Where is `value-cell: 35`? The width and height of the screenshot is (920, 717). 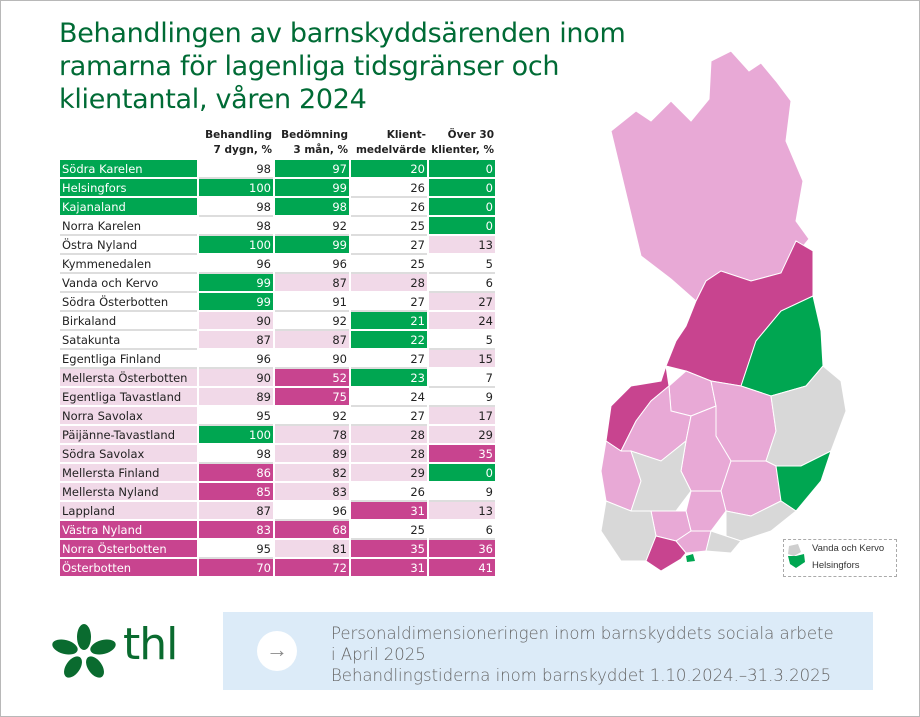 value-cell: 35 is located at coordinates (389, 549).